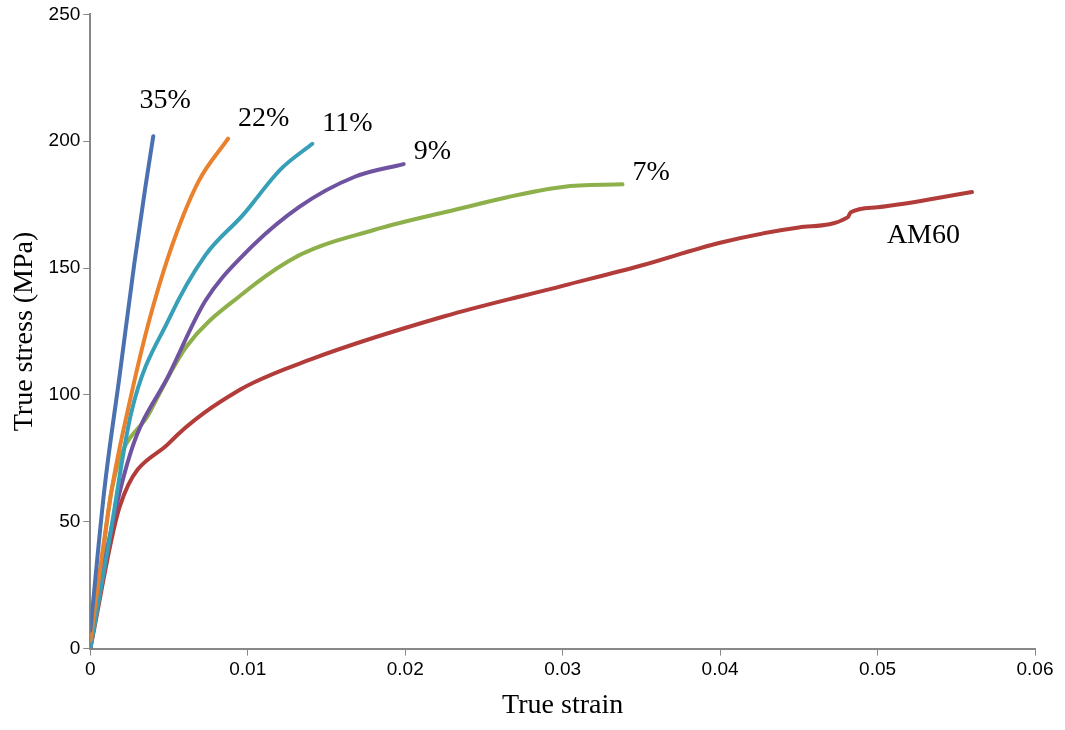 The image size is (1065, 730). What do you see at coordinates (165, 98) in the screenshot?
I see `series-label: 35%` at bounding box center [165, 98].